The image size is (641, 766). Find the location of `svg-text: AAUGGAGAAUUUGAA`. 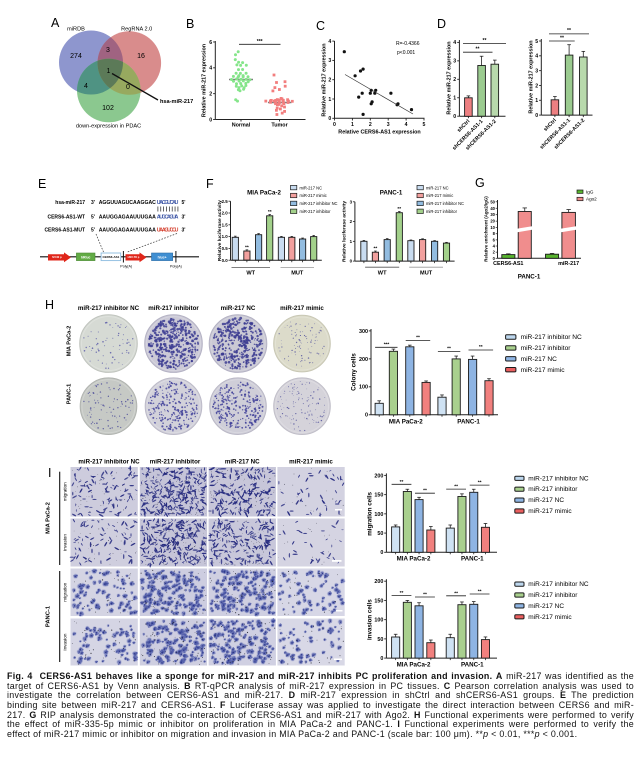

svg-text: AAUGGAGAAUUUGAA is located at coordinates (127, 218).